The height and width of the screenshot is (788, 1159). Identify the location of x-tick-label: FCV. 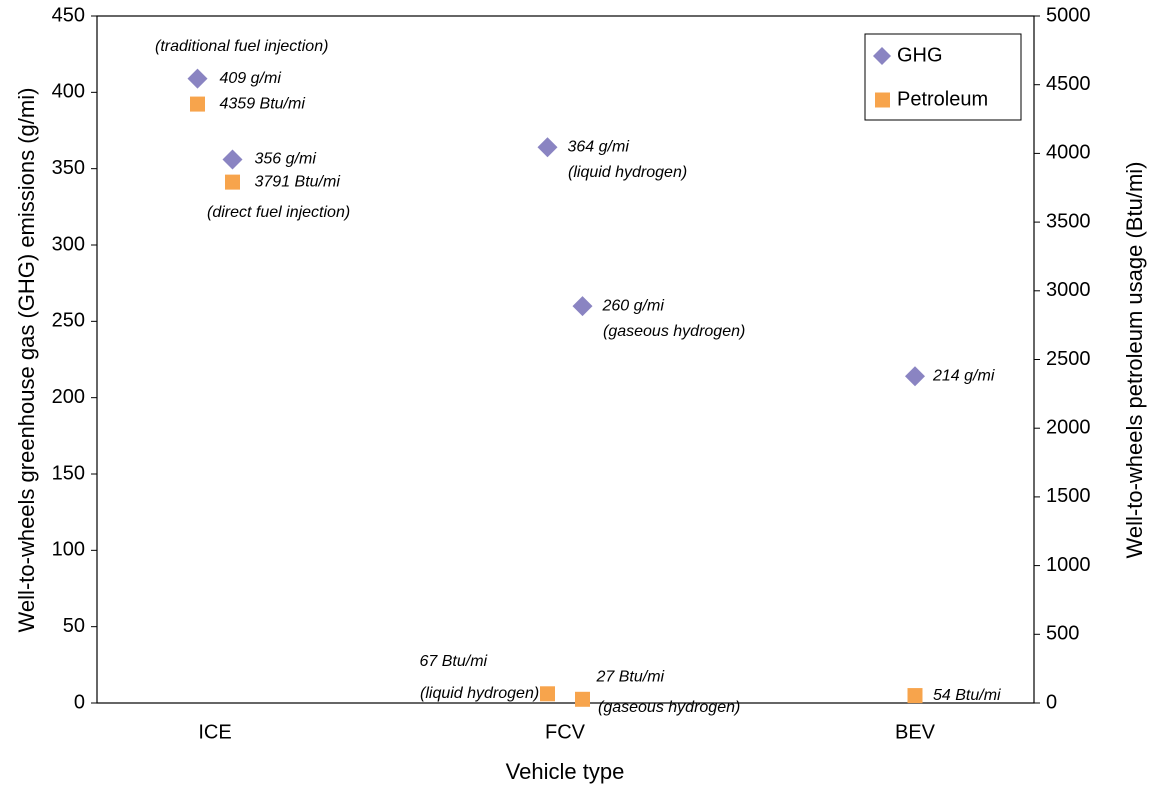
(565, 732).